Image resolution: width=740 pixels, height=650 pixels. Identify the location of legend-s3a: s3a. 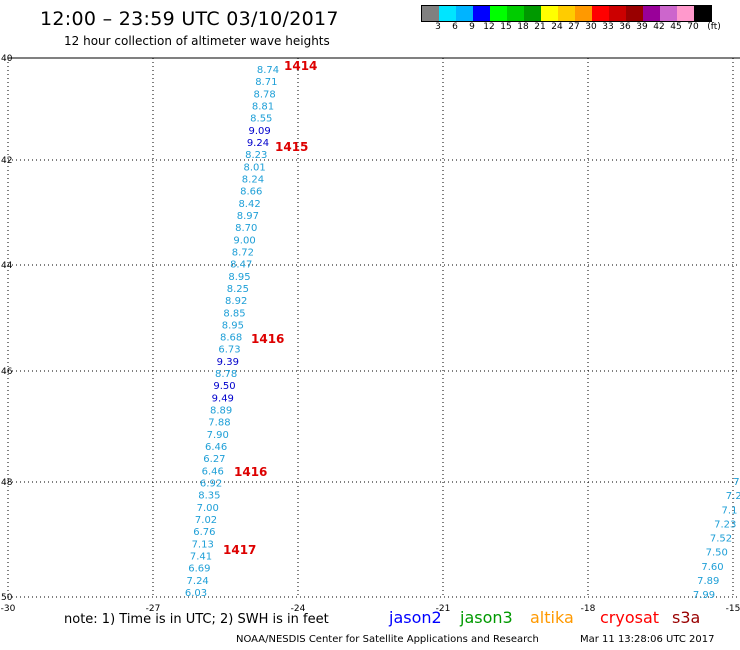
(686, 617).